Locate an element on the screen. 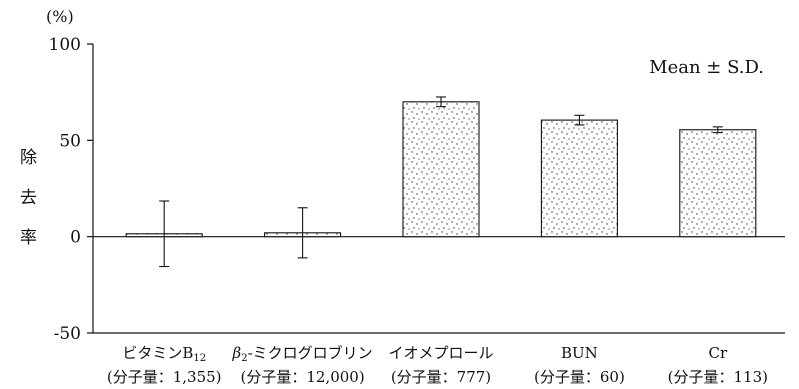 Image resolution: width=799 pixels, height=389 pixels. x-tick-label: ビタミンB12 is located at coordinates (164, 354).